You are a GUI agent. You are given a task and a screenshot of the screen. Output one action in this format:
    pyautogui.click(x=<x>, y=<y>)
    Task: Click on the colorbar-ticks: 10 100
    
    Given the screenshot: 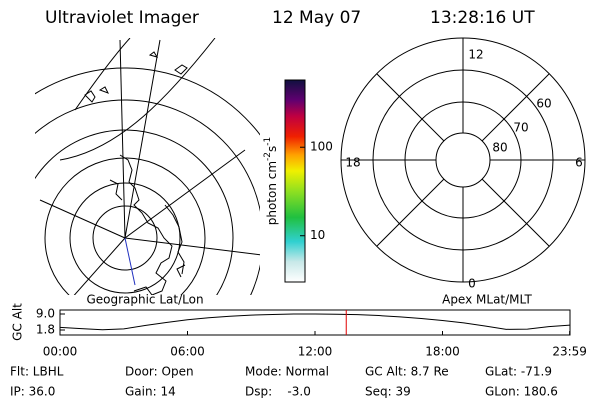 What is the action you would take?
    pyautogui.click(x=316, y=191)
    